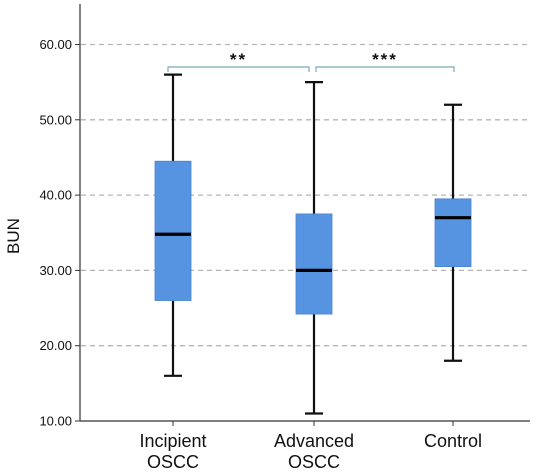 Image resolution: width=550 pixels, height=474 pixels. I want to click on significance-bracket-2: ***, so click(385, 61).